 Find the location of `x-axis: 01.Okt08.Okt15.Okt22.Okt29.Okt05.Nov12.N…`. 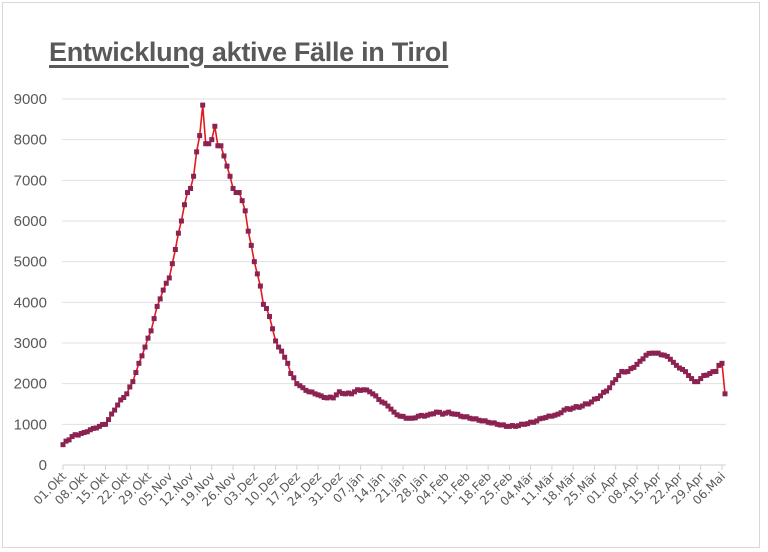

x-axis: 01.Okt08.Okt15.Okt22.Okt29.Okt05.Nov12.N… is located at coordinates (379, 487).